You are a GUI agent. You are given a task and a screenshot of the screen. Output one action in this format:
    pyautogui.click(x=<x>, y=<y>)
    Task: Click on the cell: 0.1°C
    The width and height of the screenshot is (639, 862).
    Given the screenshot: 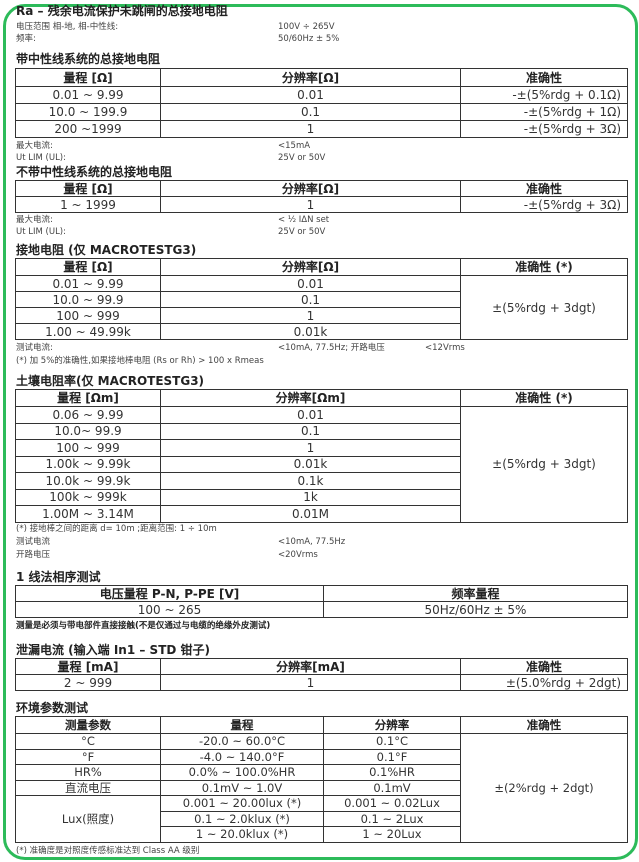 What is the action you would take?
    pyautogui.click(x=392, y=741)
    